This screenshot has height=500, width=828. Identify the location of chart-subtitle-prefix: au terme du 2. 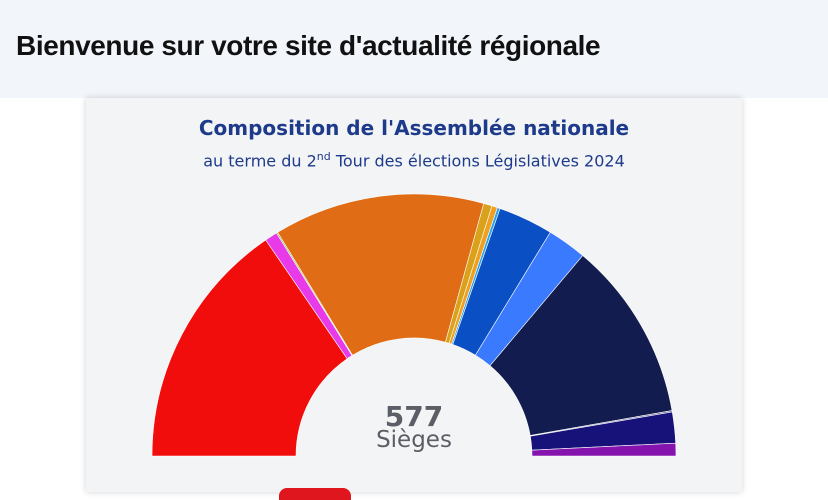
(260, 161).